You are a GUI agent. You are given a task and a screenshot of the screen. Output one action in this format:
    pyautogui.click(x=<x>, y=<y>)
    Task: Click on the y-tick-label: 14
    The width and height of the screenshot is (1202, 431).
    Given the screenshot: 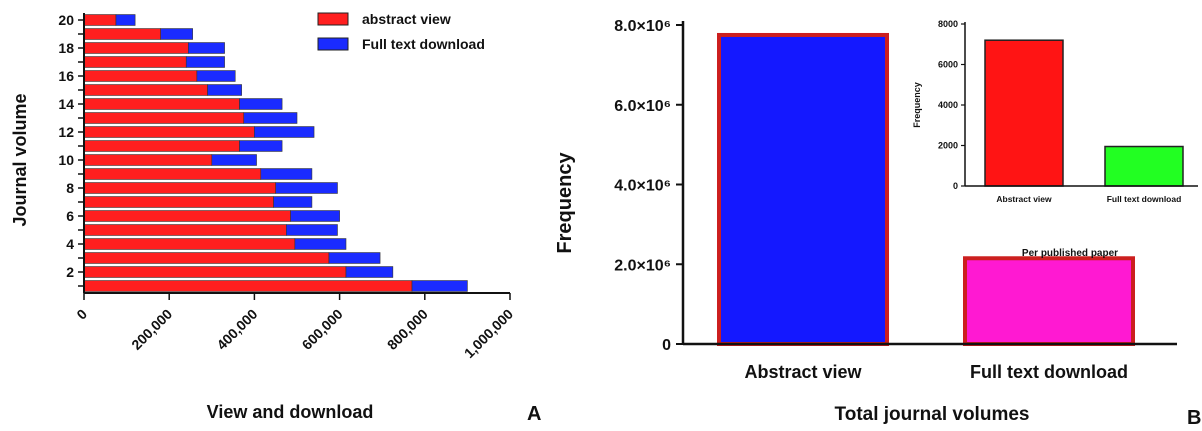 What is the action you would take?
    pyautogui.click(x=66, y=104)
    